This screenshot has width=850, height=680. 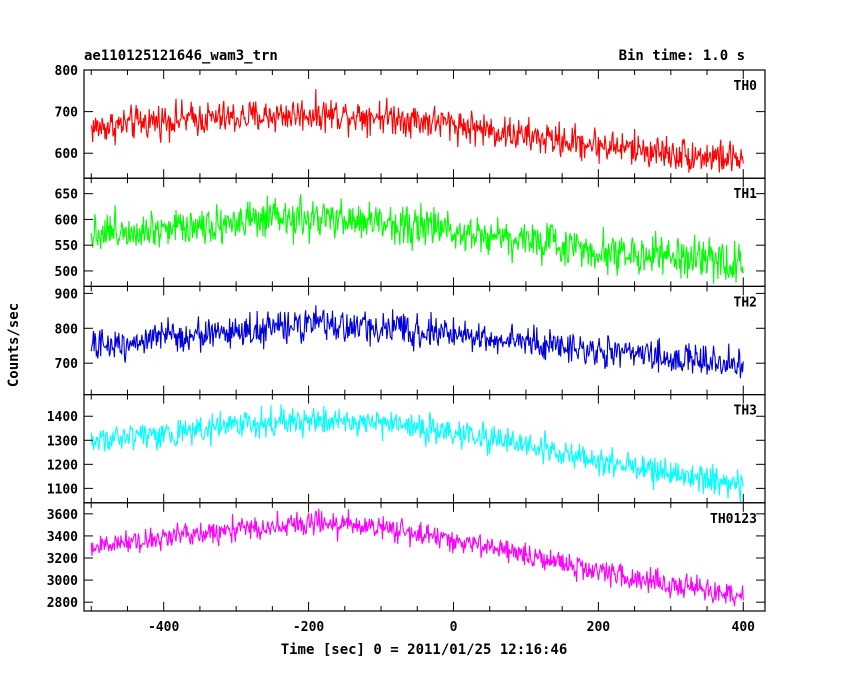 What do you see at coordinates (163, 627) in the screenshot?
I see `x-tick-label: -400` at bounding box center [163, 627].